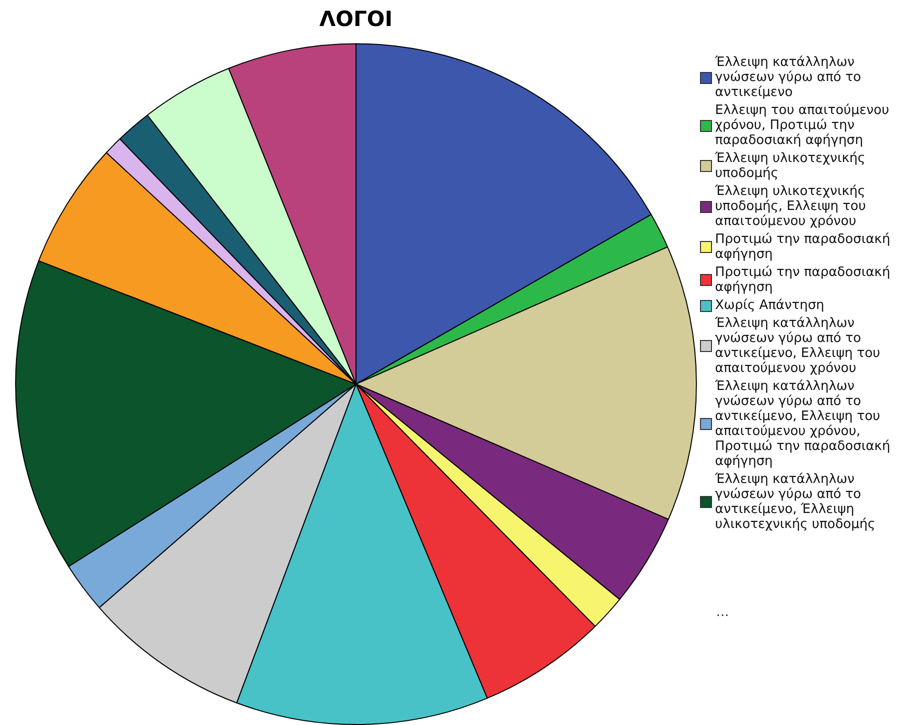  Describe the element at coordinates (788, 77) in the screenshot. I see `legend-label: Έλλειψη κατάλληλων γνώσεων γύρω από το αντικείμενο` at that location.